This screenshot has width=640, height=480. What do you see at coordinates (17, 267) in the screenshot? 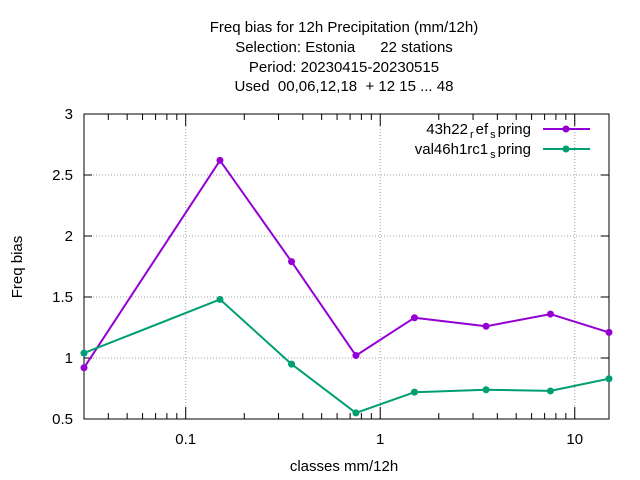
I see `y-axis-label: Freq bias` at bounding box center [17, 267].